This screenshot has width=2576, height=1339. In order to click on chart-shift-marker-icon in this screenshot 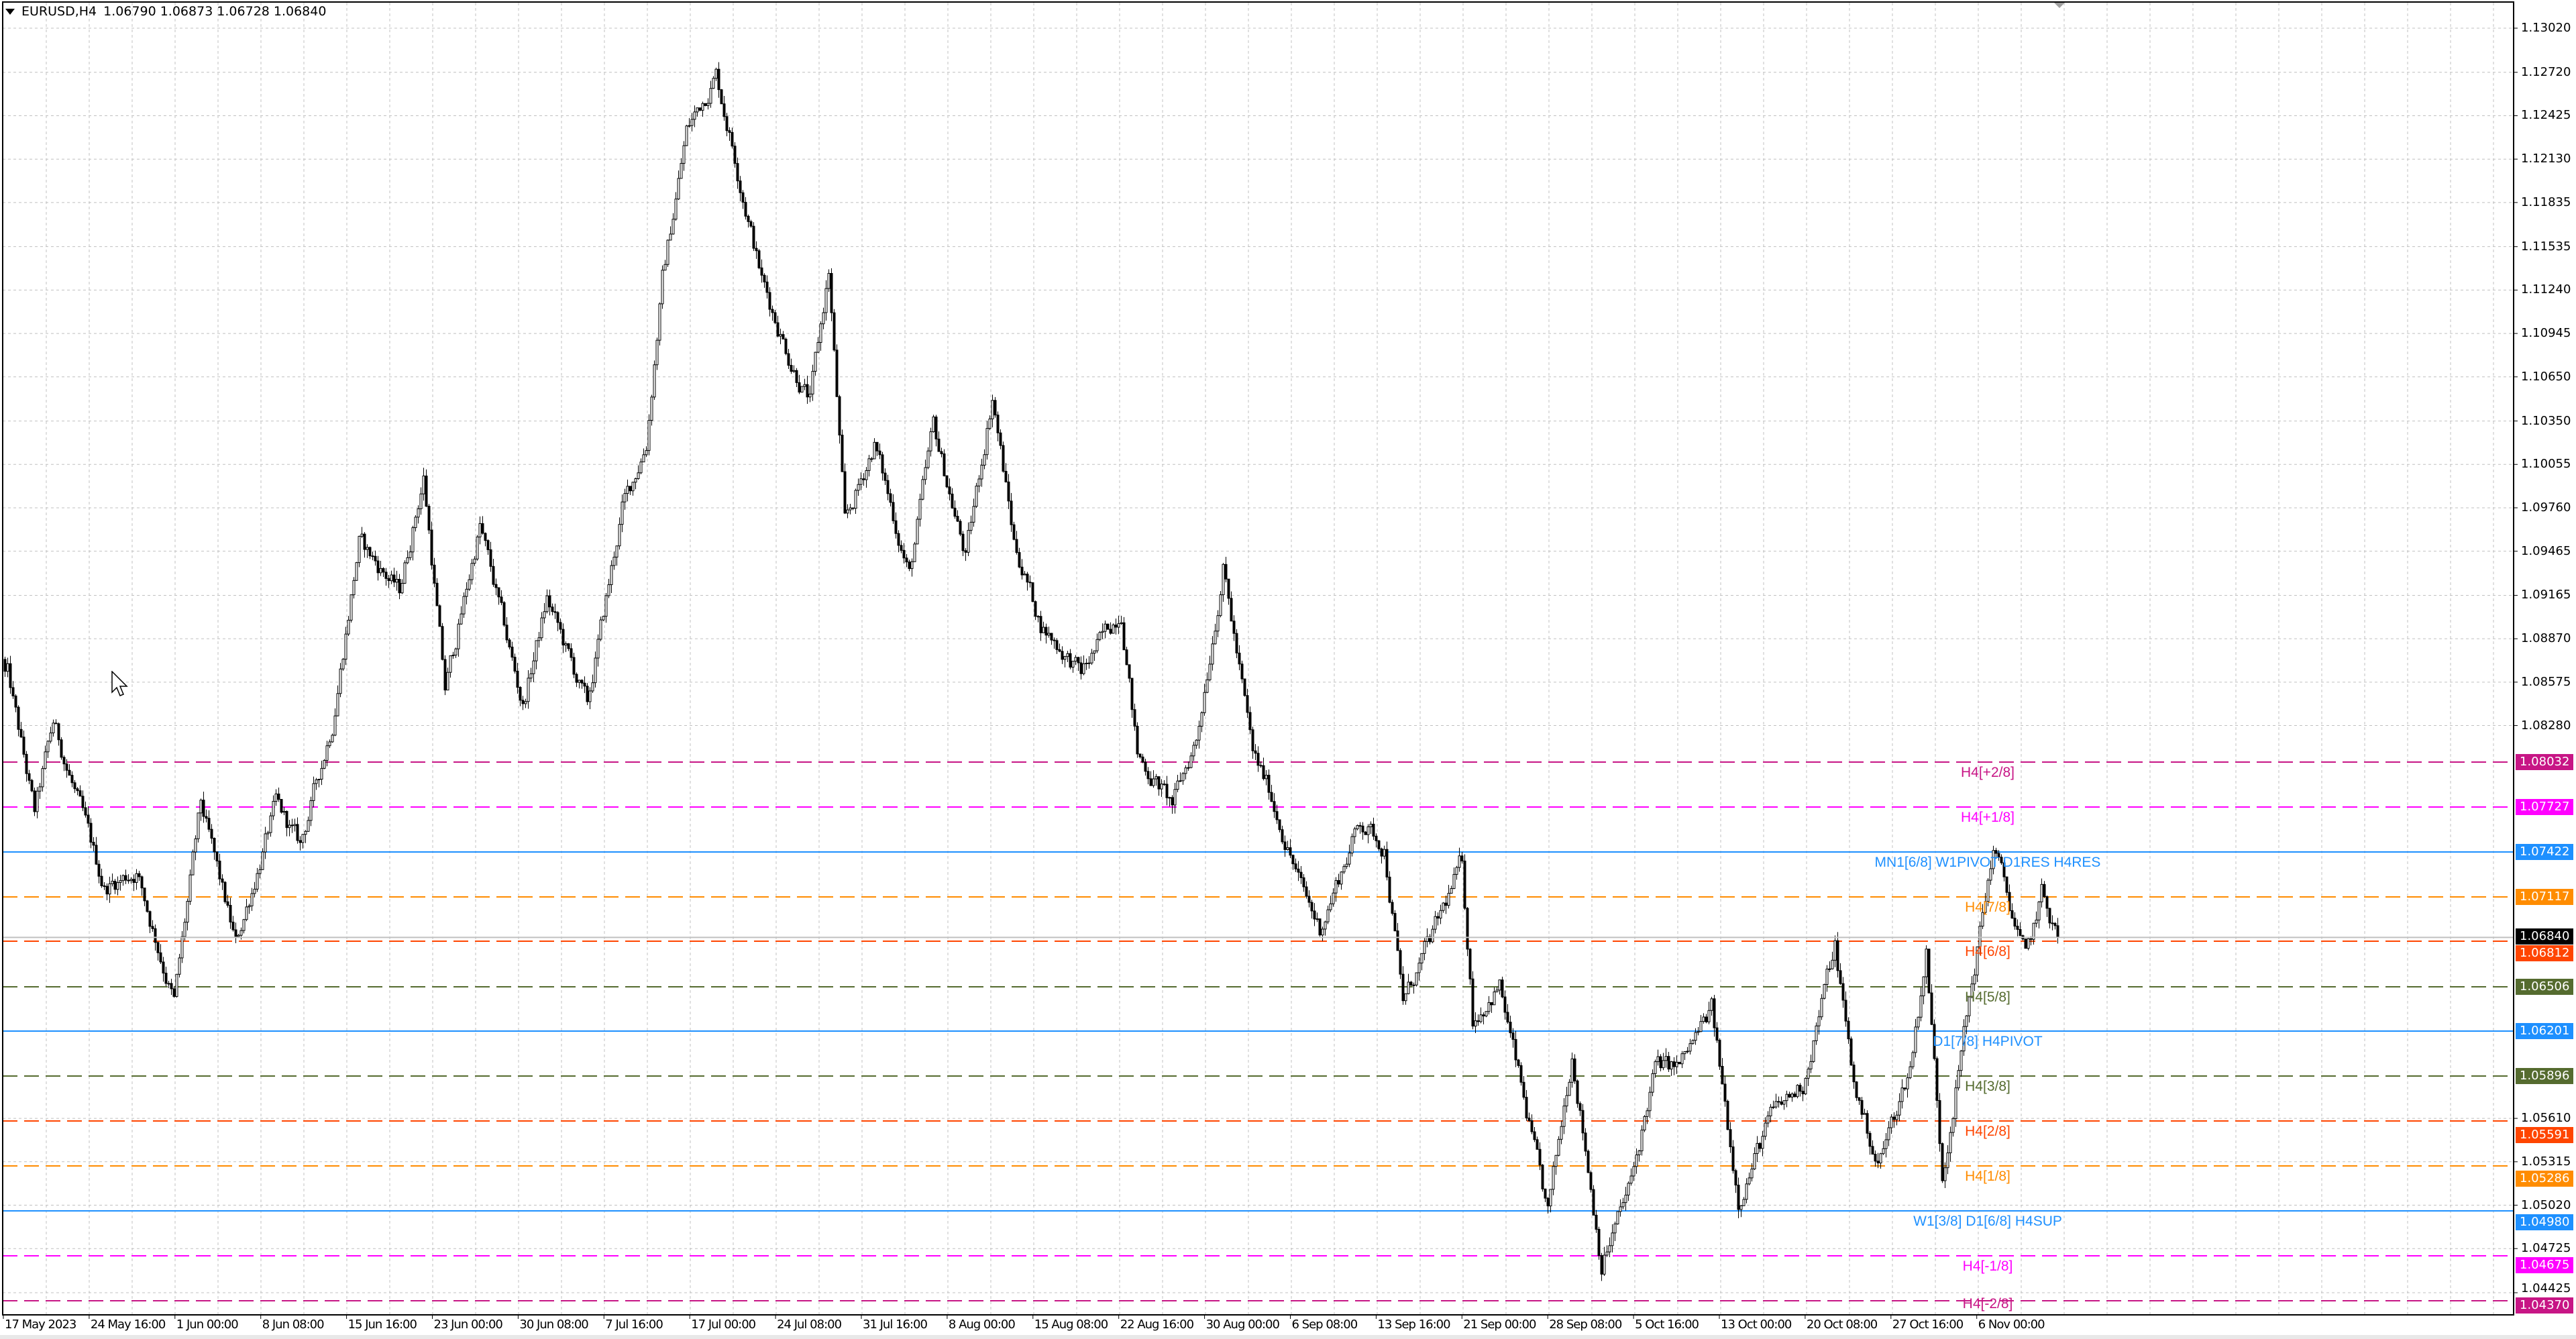, I will do `click(2059, 5)`.